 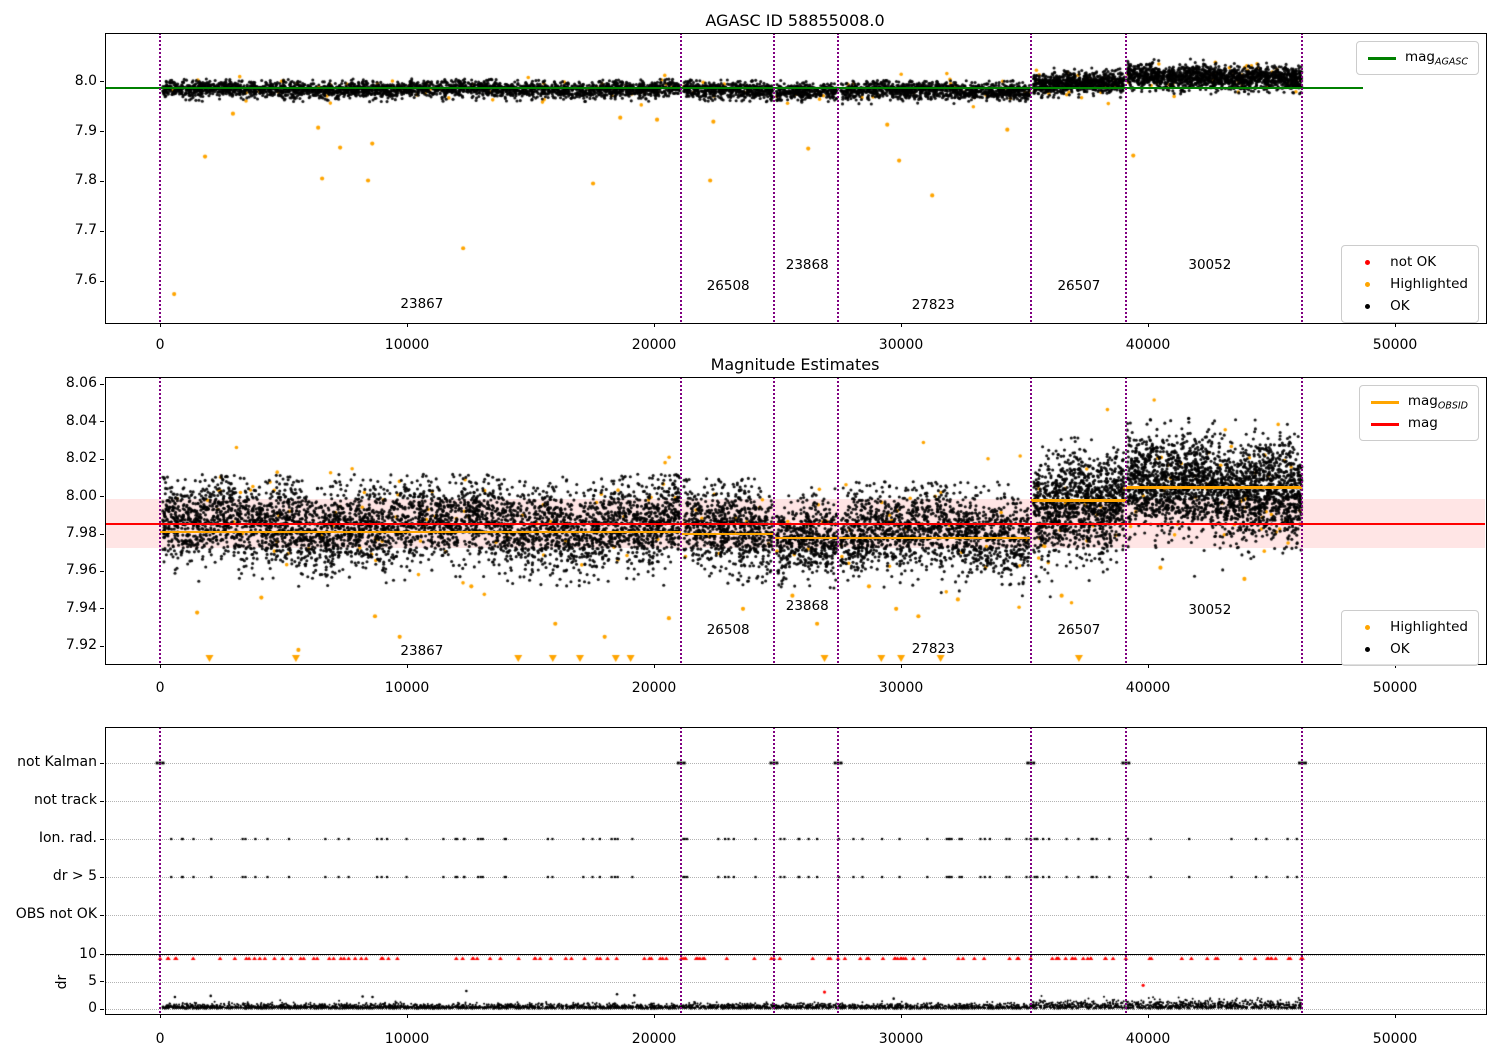 I want to click on legend-label: magOBSID, so click(x=1437, y=402).